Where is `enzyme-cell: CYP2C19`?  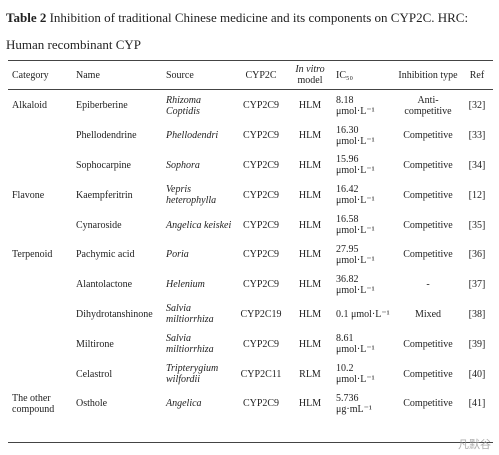
enzyme-cell: CYP2C19 is located at coordinates (261, 314).